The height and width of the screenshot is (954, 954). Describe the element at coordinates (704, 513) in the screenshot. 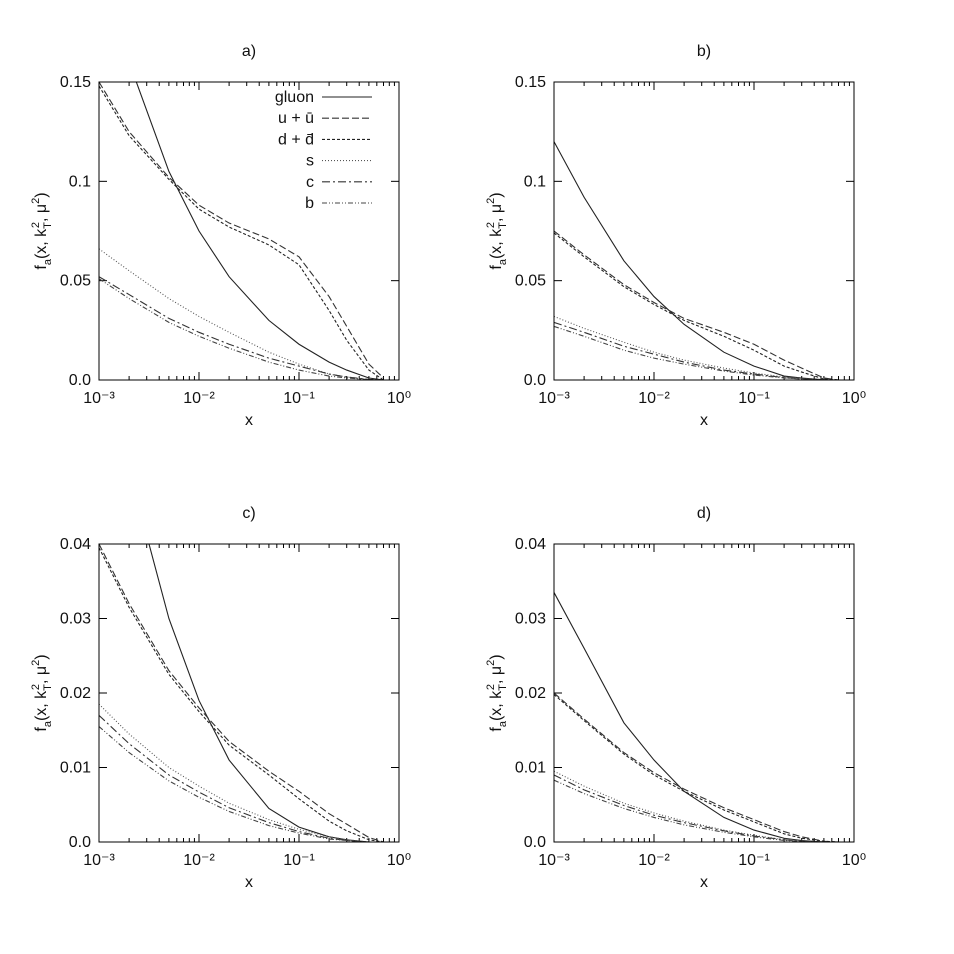

I see `panel-title: d)` at that location.